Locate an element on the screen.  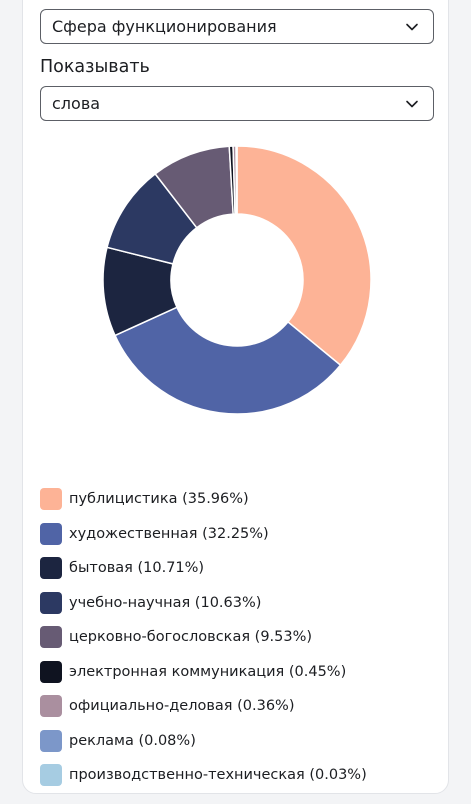
legend-label: производственно-техническая (0.03%) is located at coordinates (218, 775).